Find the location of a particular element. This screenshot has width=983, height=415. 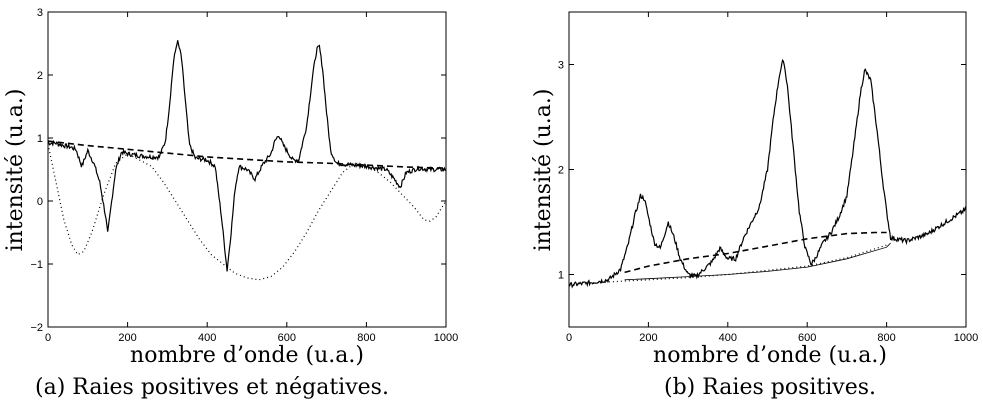

chart-b-xtick-label: 800 is located at coordinates (886, 338).